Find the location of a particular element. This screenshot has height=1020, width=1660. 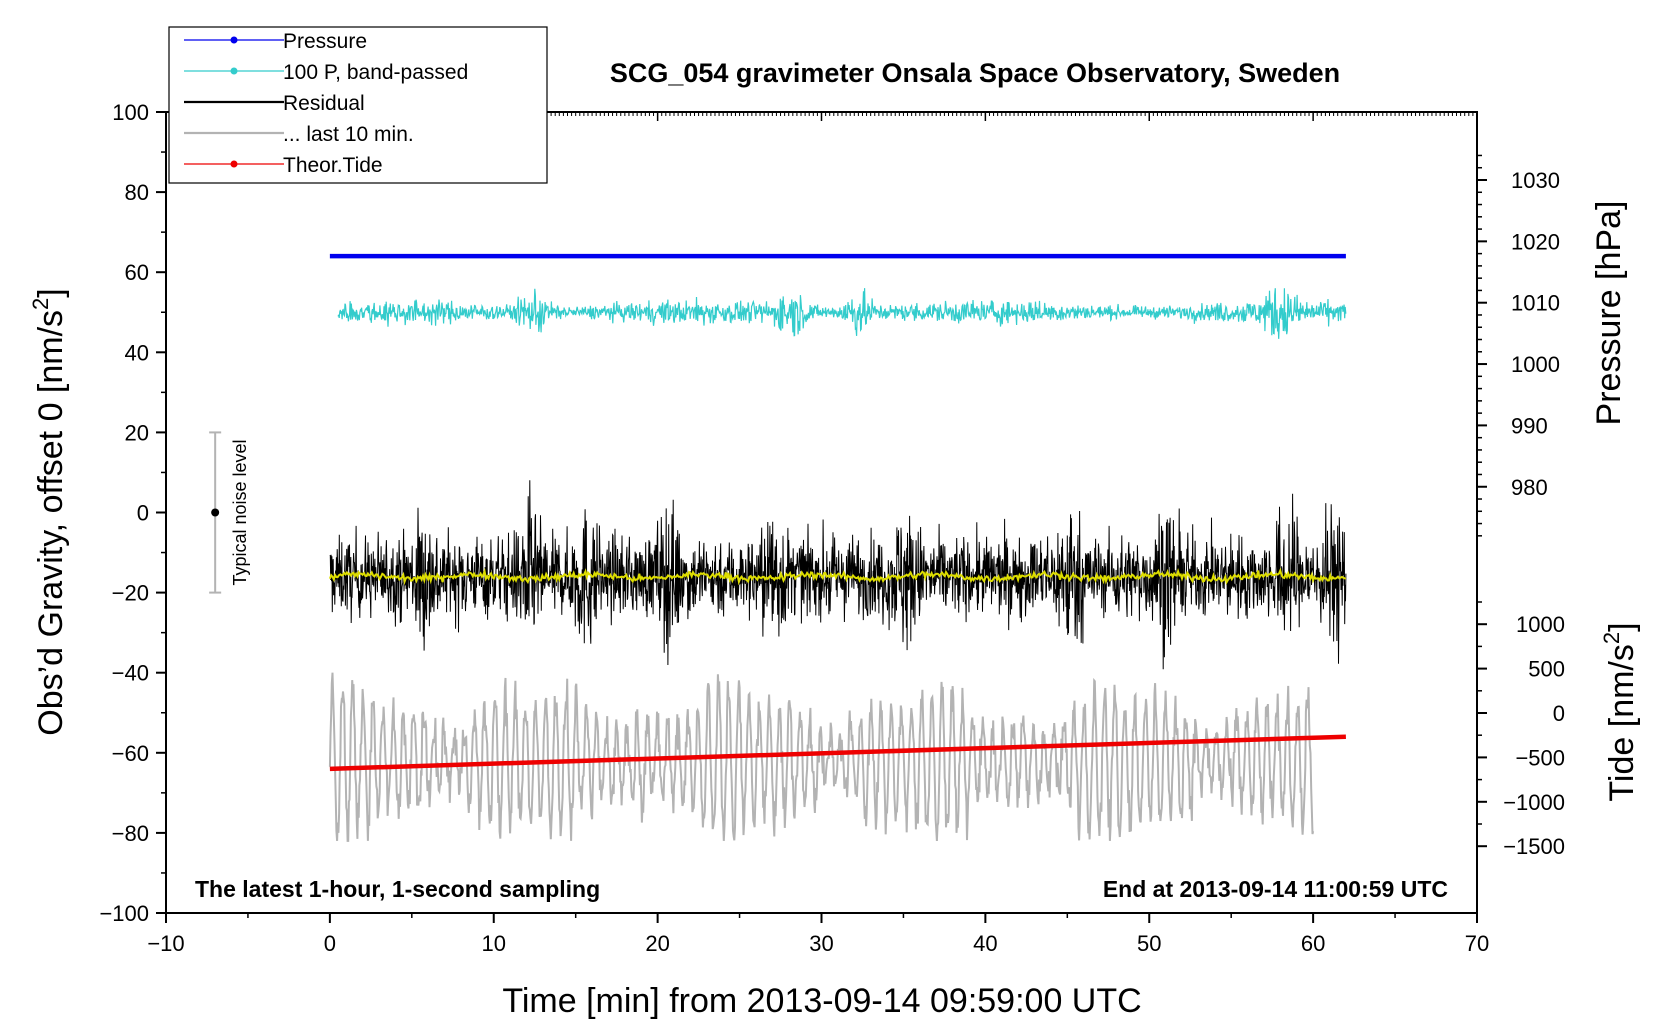

y-axis-title-left: Obs’d Gravity, offset 0 [nm/s2] is located at coordinates (49, 511).